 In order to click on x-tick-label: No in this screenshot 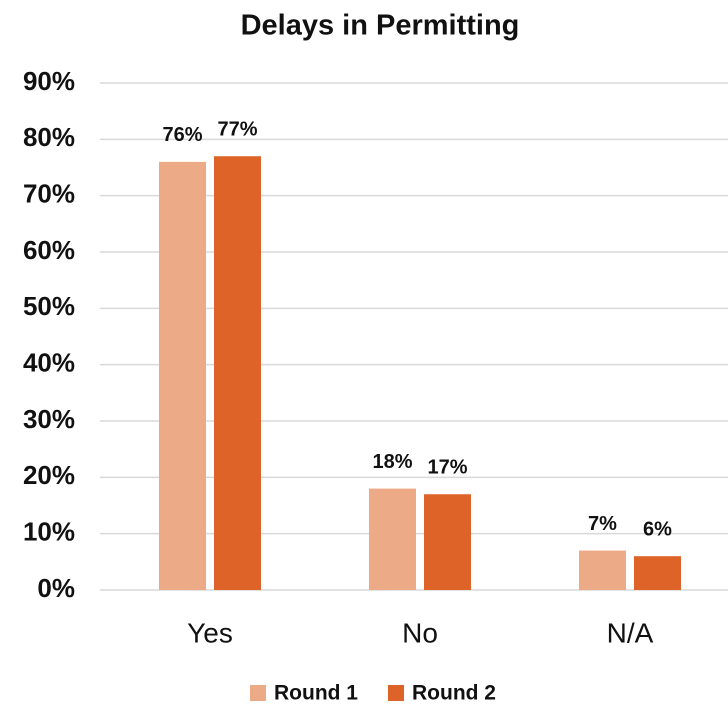, I will do `click(420, 632)`.